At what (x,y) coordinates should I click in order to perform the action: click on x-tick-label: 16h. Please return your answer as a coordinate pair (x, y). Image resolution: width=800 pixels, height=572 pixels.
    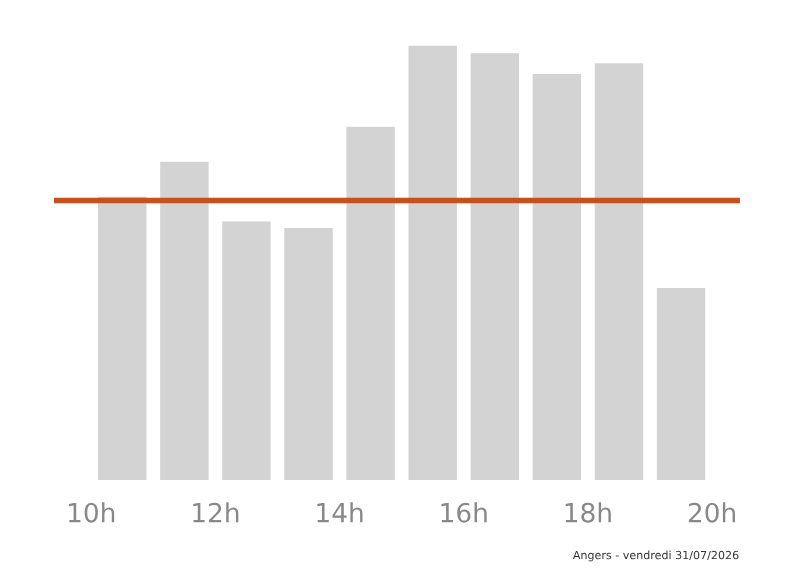
    Looking at the image, I should click on (464, 512).